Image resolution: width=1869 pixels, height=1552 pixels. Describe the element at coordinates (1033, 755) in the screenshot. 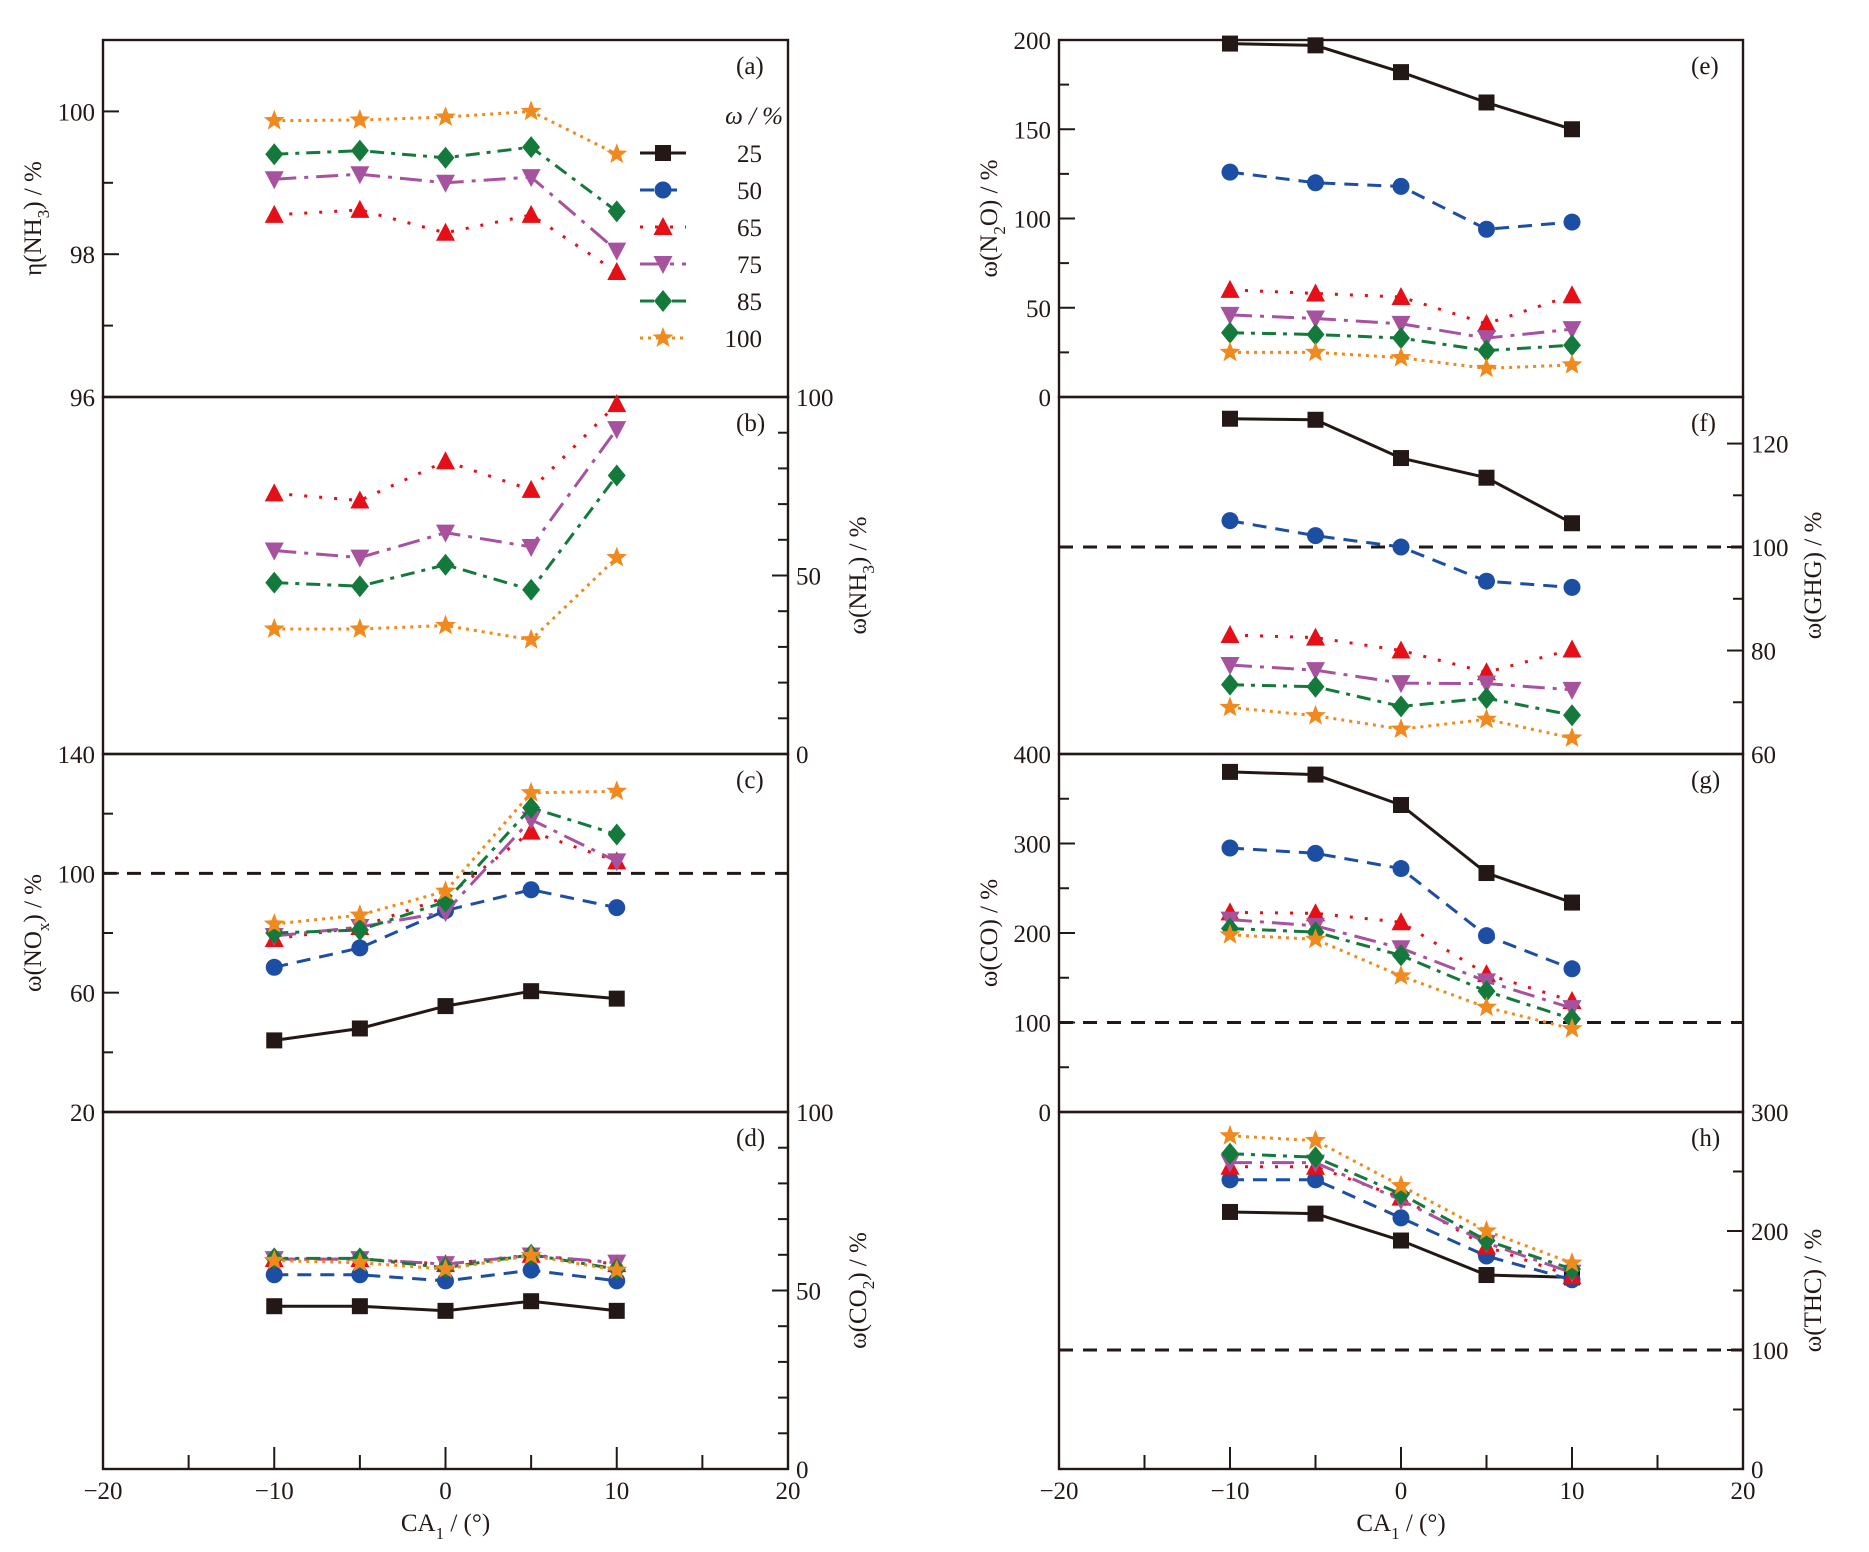

I see `y-tick-label: 400` at that location.